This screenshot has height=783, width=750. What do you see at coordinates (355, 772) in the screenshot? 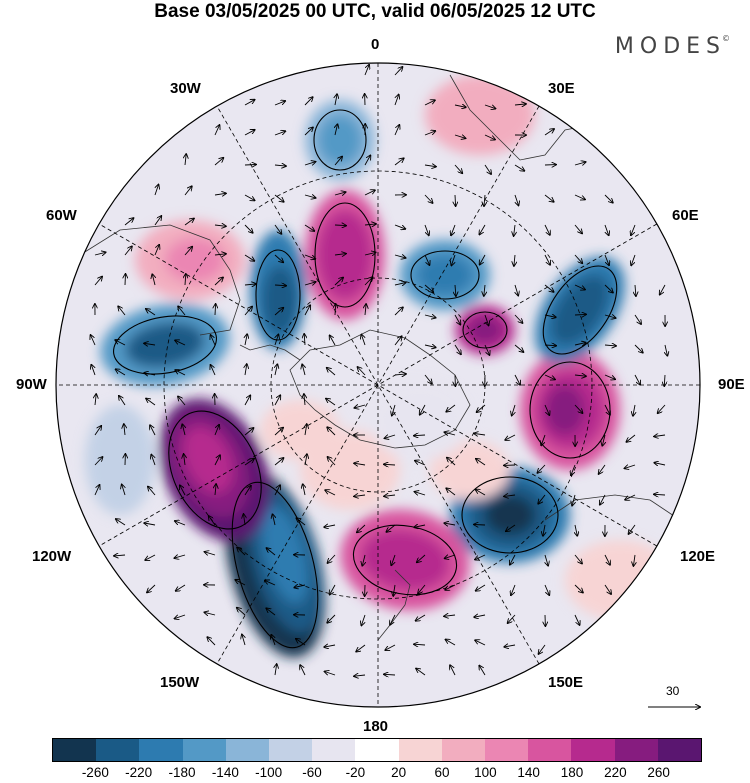
I see `colorbar-tick-label: -20` at bounding box center [355, 772].